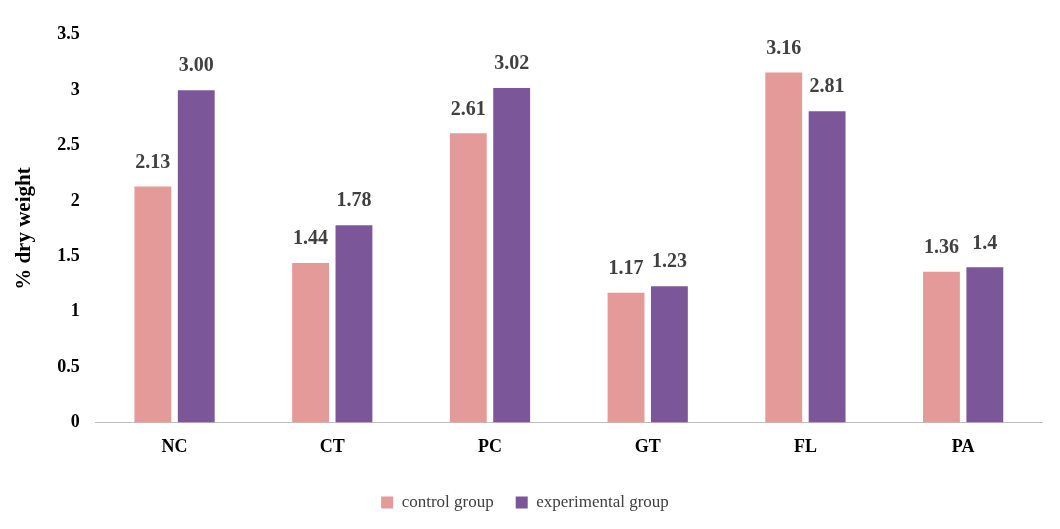 The height and width of the screenshot is (529, 1060). Describe the element at coordinates (196, 64) in the screenshot. I see `data-label: 3.00` at that location.